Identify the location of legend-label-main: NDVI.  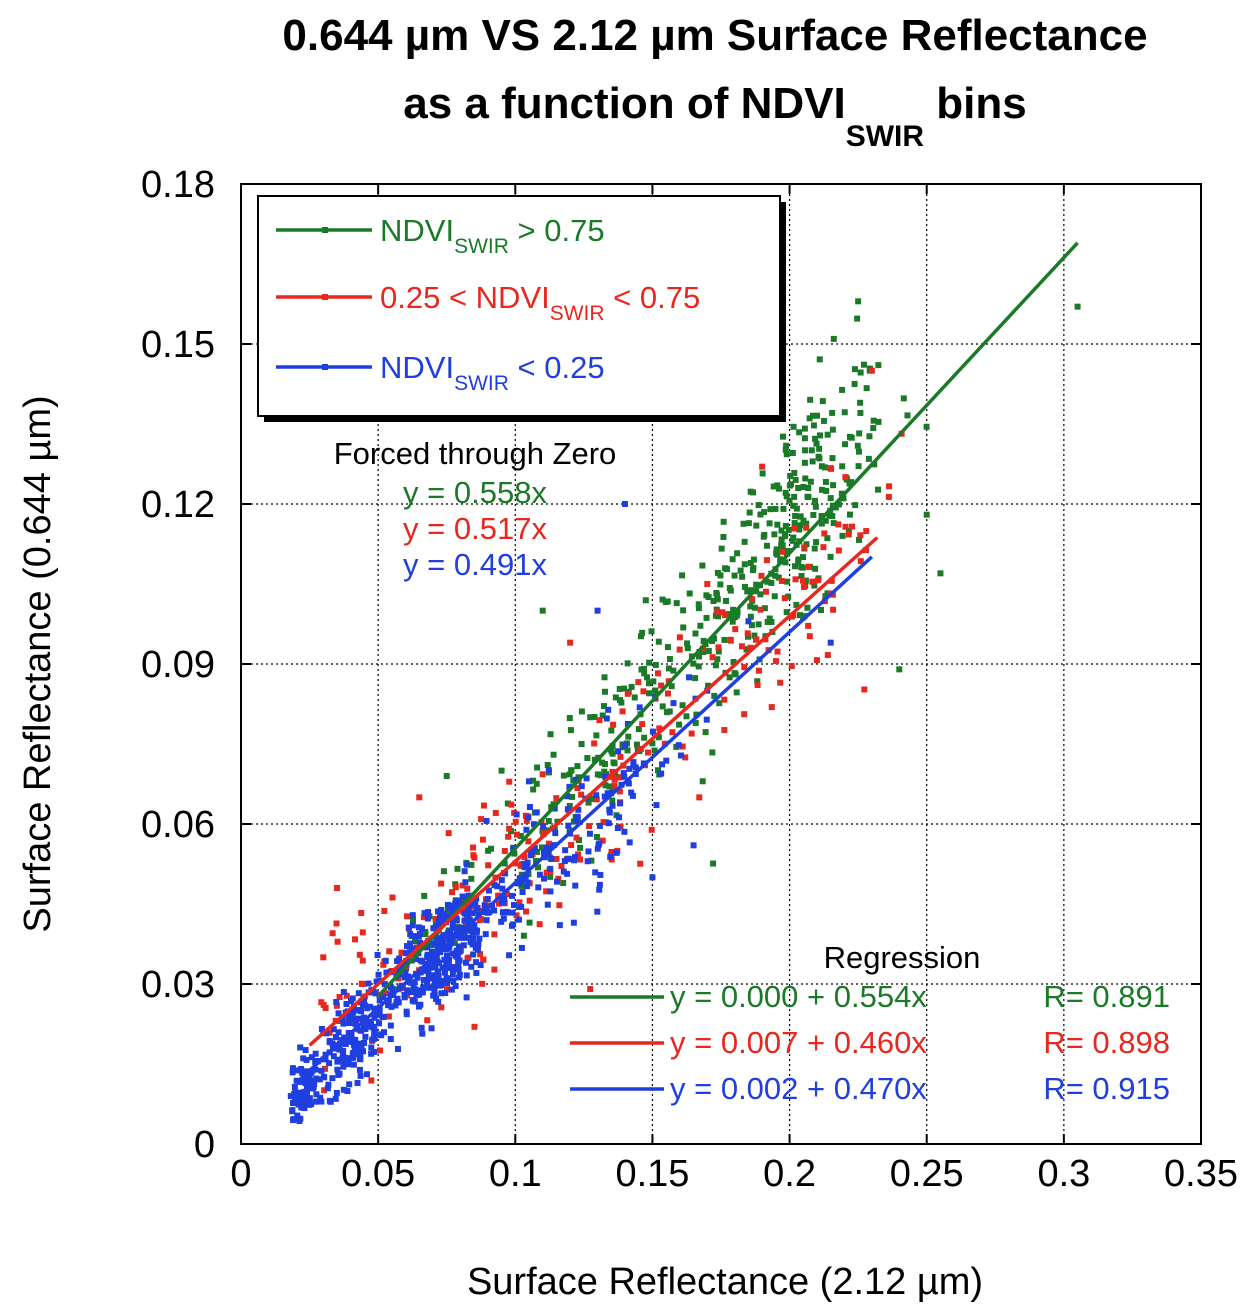
(417, 230).